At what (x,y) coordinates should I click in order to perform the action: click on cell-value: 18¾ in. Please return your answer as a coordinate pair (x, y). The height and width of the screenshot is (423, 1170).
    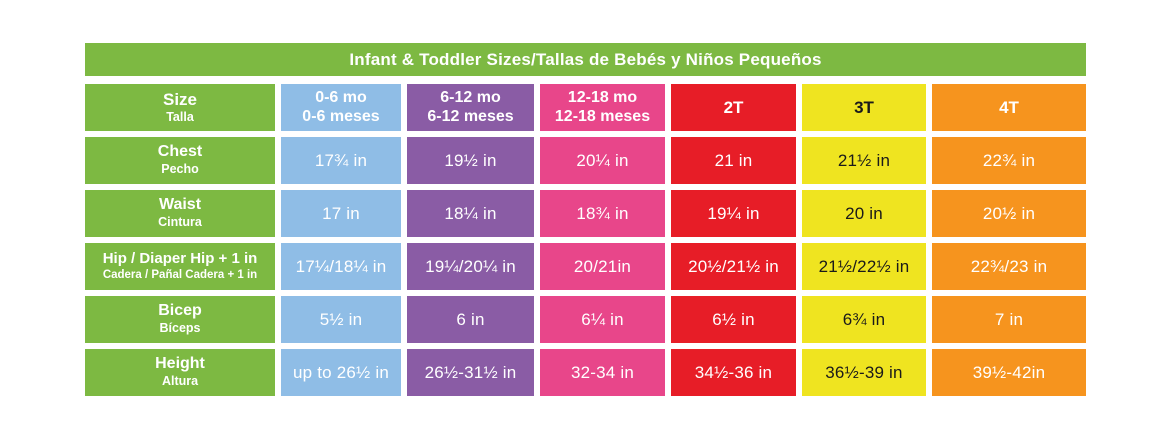
    Looking at the image, I should click on (602, 213).